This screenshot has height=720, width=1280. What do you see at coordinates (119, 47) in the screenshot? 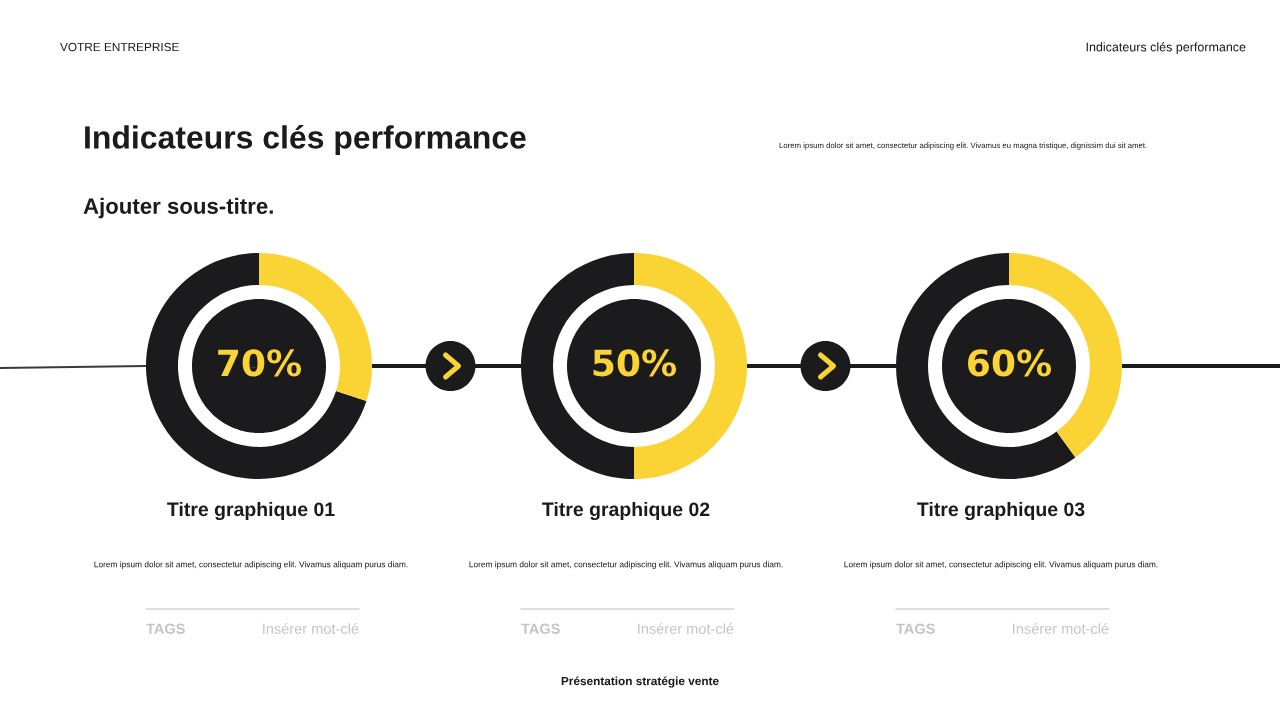
I see `text: VOTRE ENTREPRISE` at bounding box center [119, 47].